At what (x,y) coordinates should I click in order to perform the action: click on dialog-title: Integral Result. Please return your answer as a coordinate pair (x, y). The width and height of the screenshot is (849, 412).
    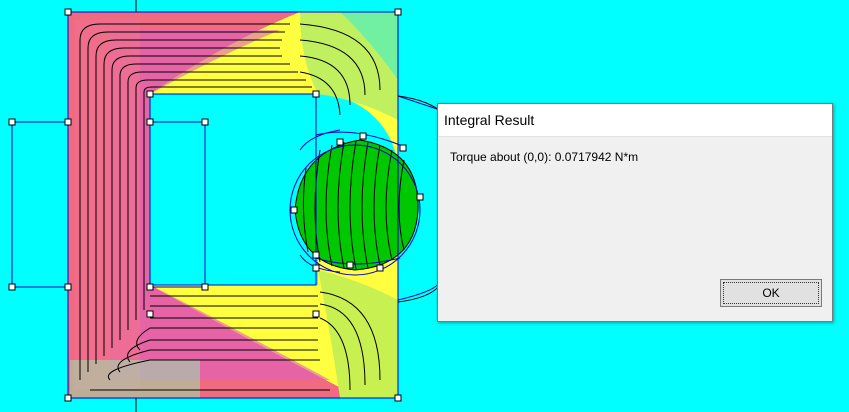
    Looking at the image, I should click on (489, 120).